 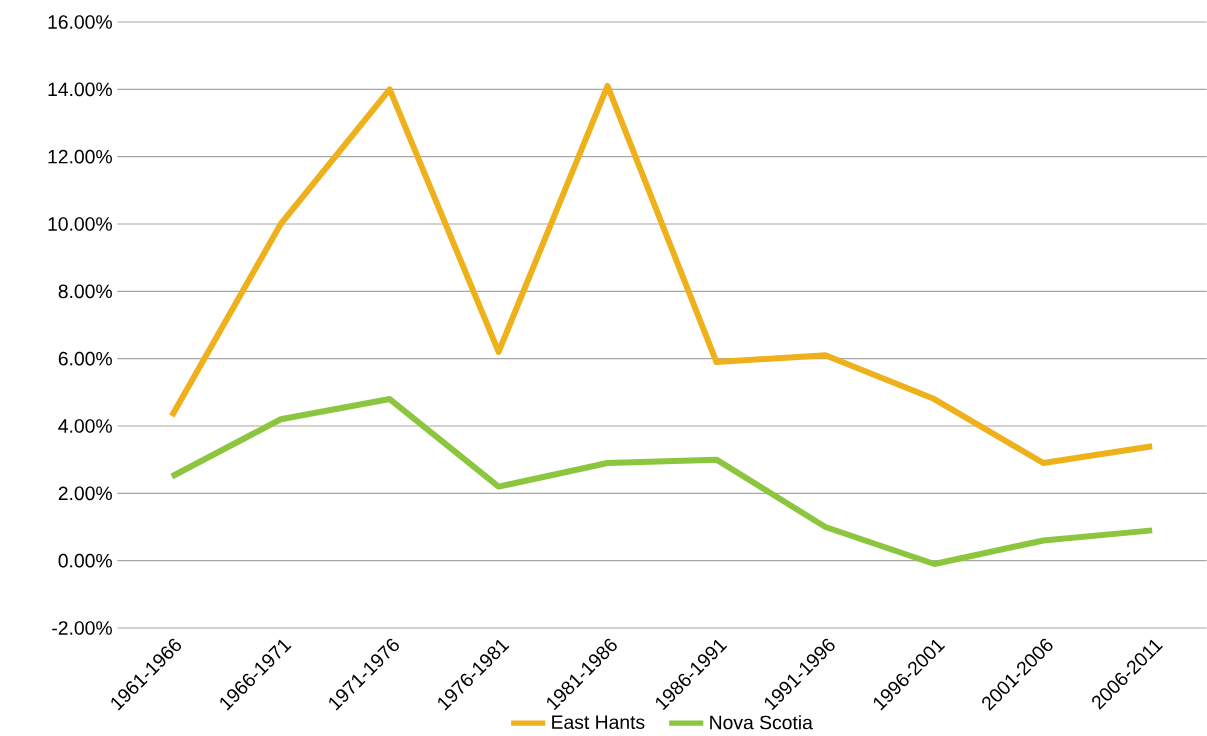 I want to click on y-tick-label: 12.00%, so click(x=80, y=156).